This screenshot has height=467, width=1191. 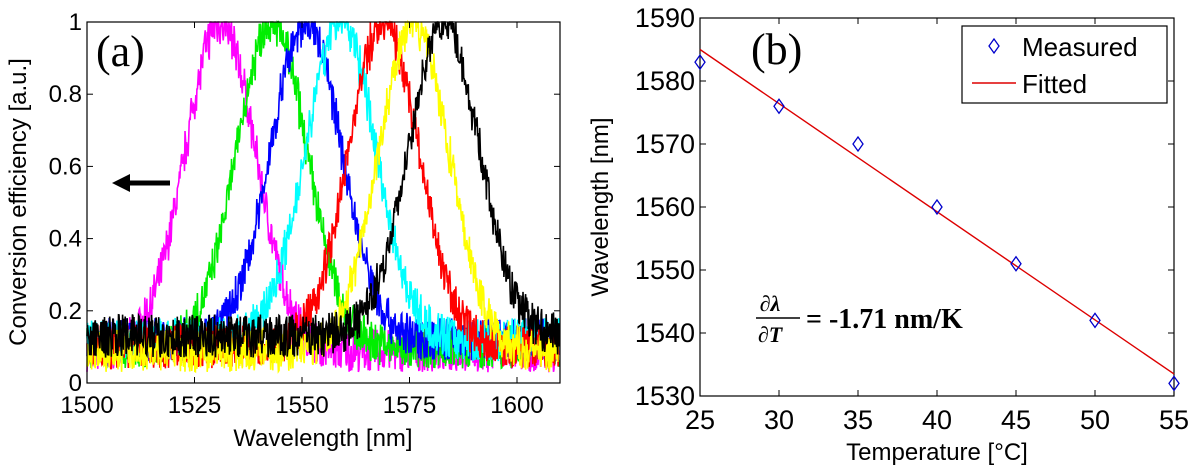 I want to click on y-tick-label: 0.8, so click(x=65, y=94).